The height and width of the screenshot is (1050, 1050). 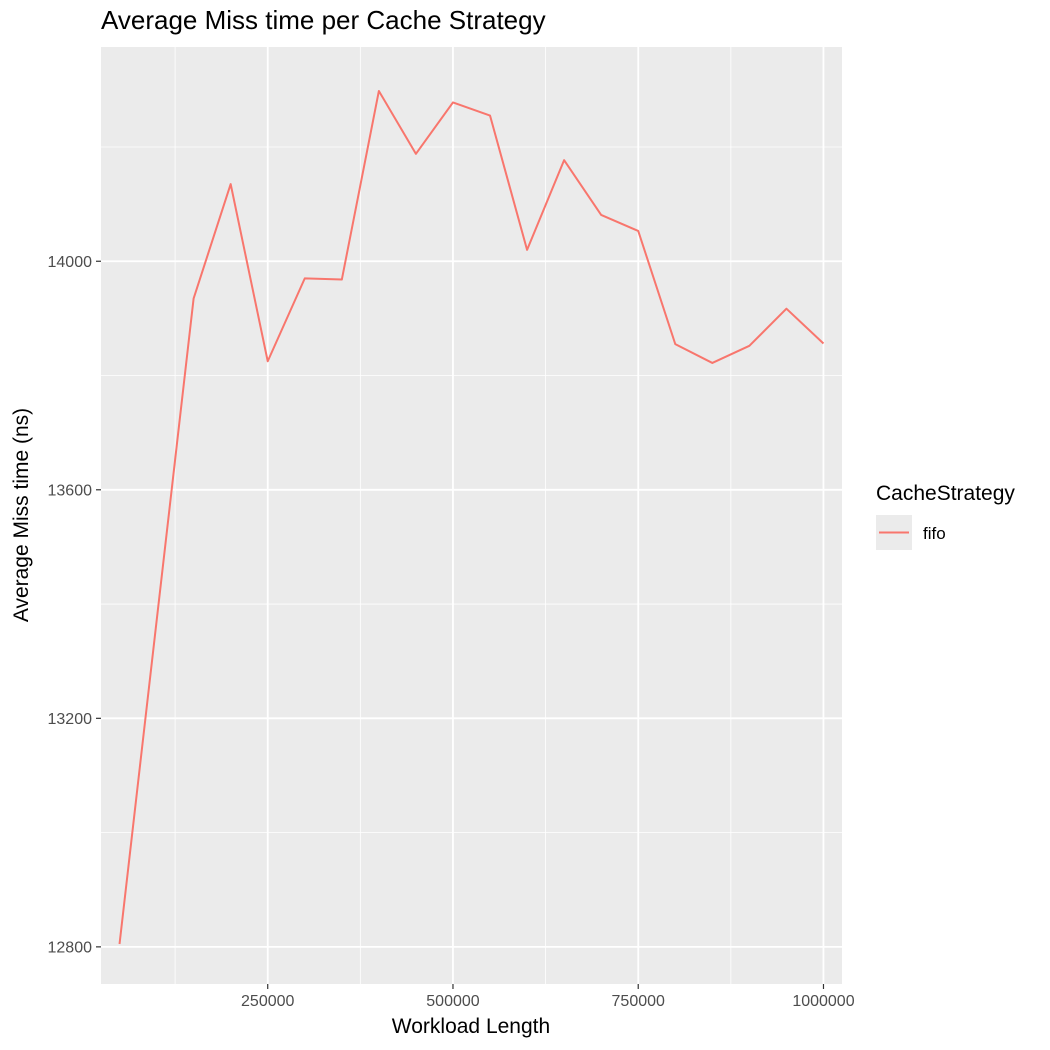 What do you see at coordinates (945, 493) in the screenshot?
I see `legend-title: CacheStrategy` at bounding box center [945, 493].